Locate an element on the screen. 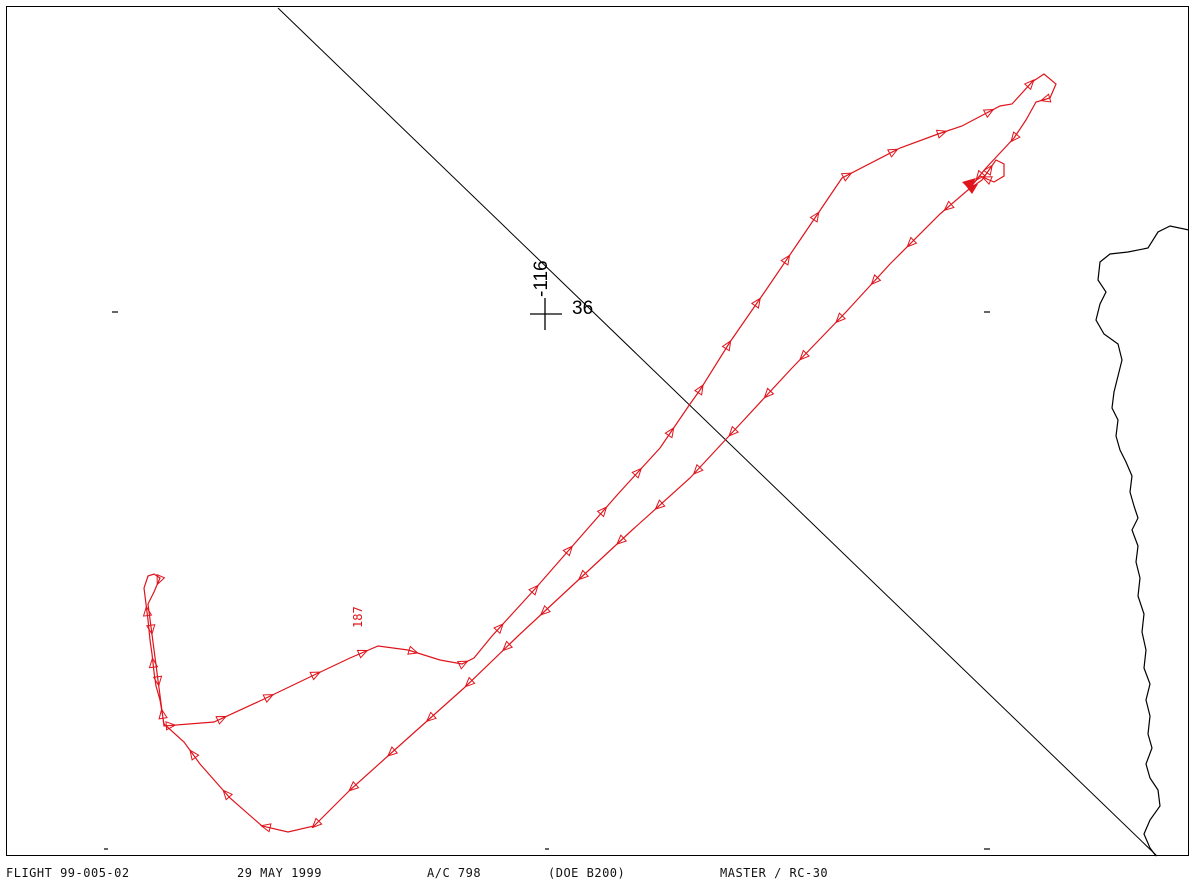 Image resolution: width=1189 pixels, height=885 pixels. footer-aircraft: A/C 798 is located at coordinates (454, 873).